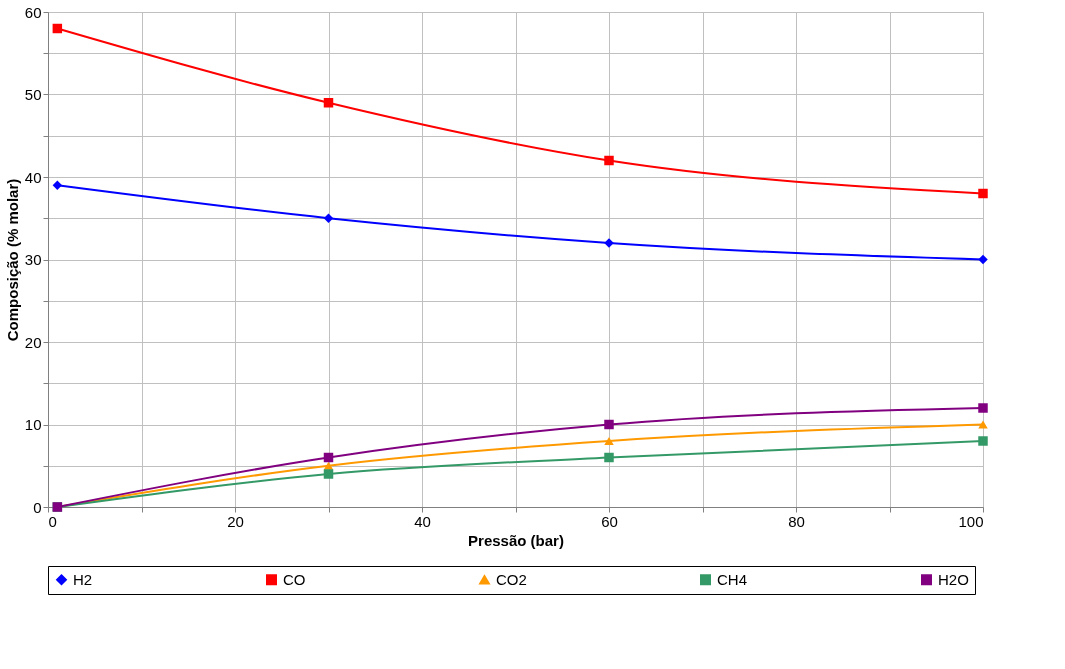  I want to click on x-tick-label: 80, so click(796, 521).